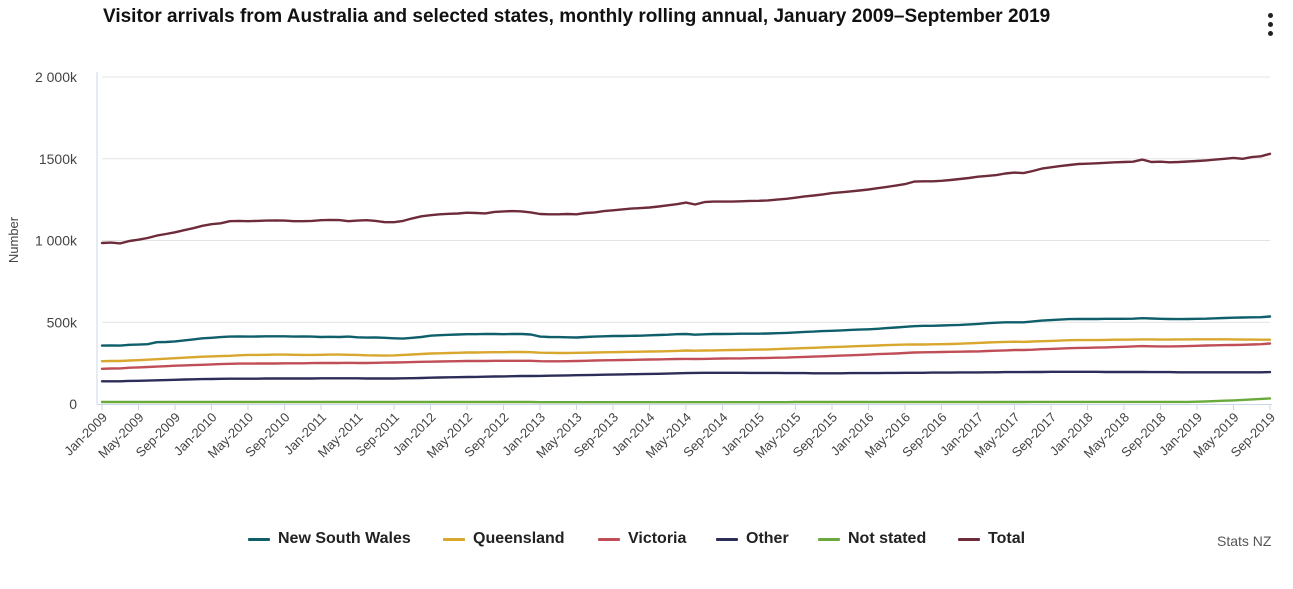 The width and height of the screenshot is (1293, 589). I want to click on legend-item-queensland: Queensland, so click(504, 539).